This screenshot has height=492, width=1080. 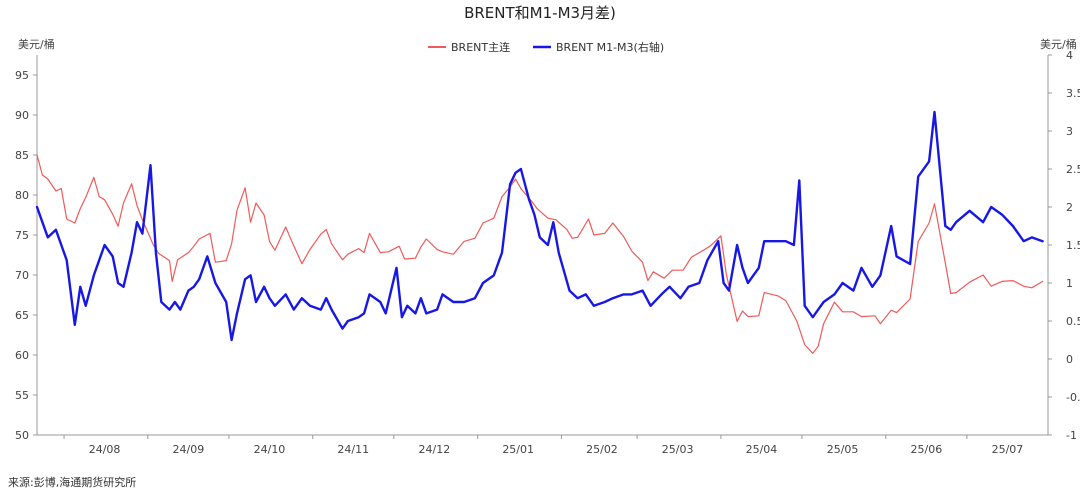 I want to click on x-tick-label: 25/03, so click(x=678, y=449).